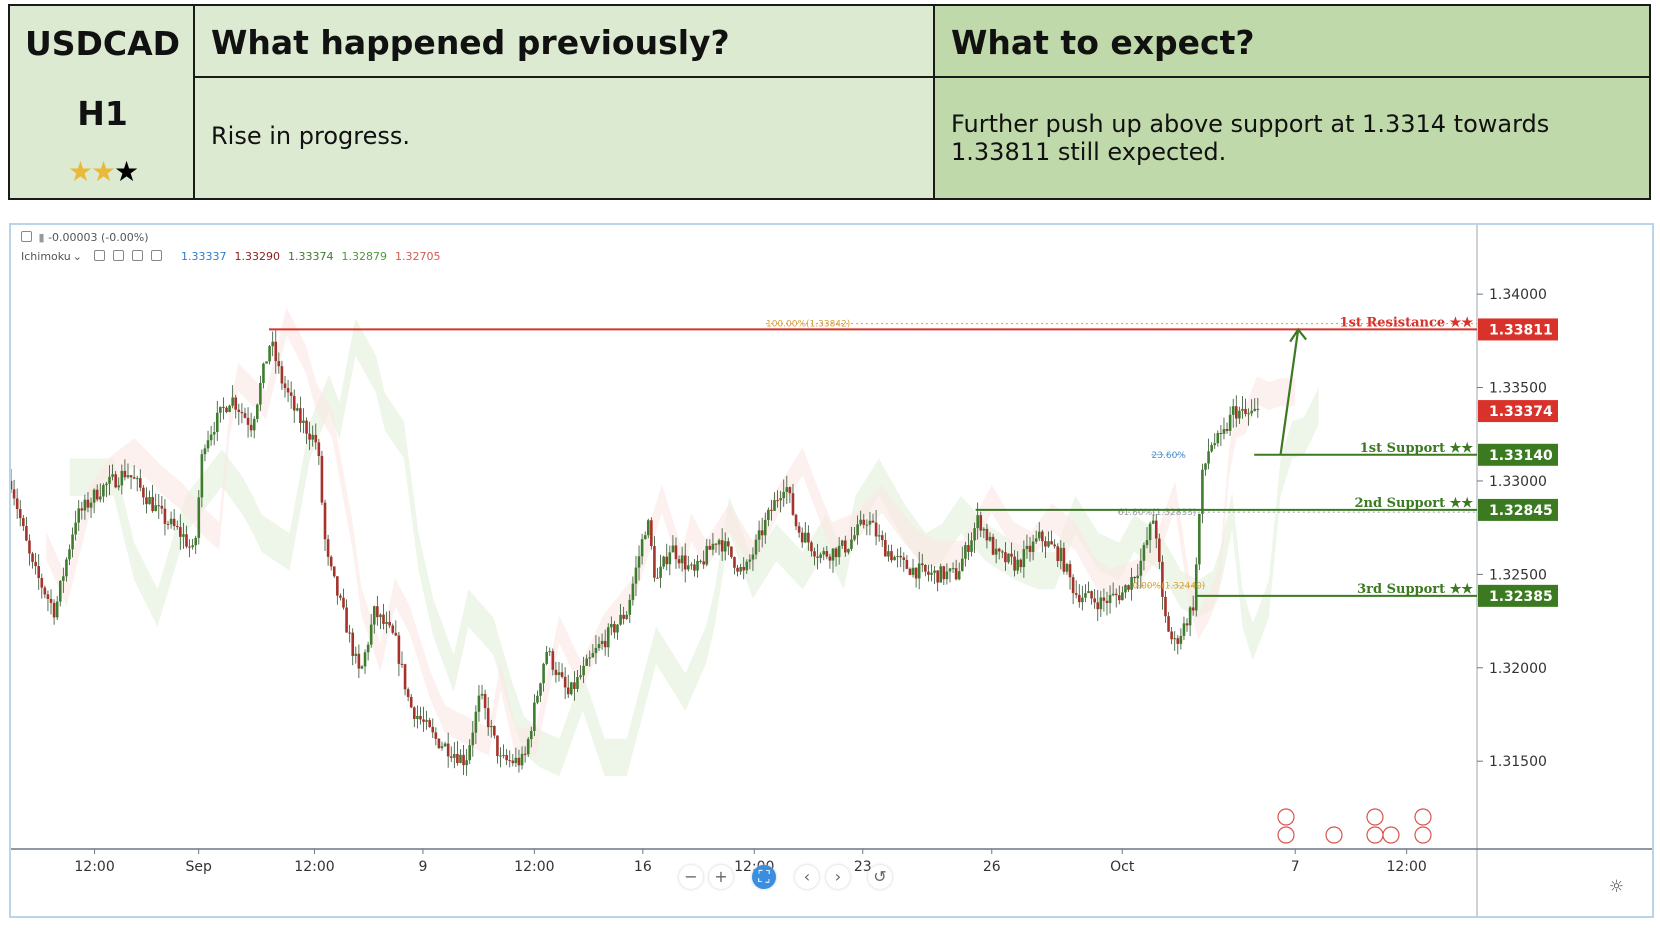 Image resolution: width=1660 pixels, height=932 pixels. What do you see at coordinates (838, 877) in the screenshot?
I see `scroll-right-button: ›` at bounding box center [838, 877].